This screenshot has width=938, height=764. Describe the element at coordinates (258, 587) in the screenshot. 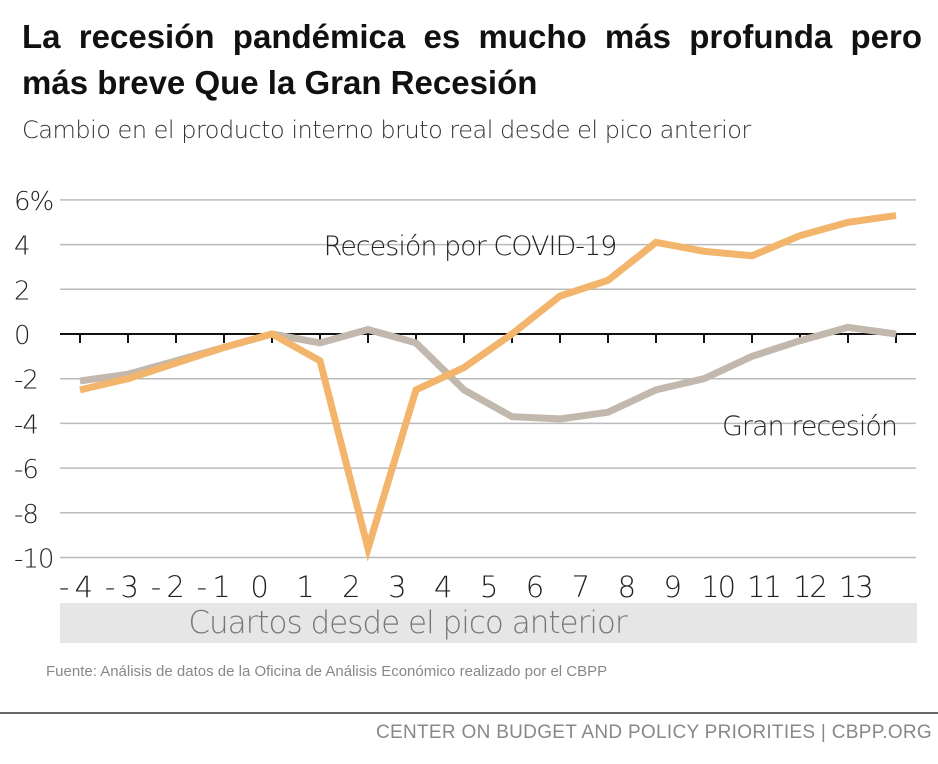

I see `x-tick-label: 0` at that location.